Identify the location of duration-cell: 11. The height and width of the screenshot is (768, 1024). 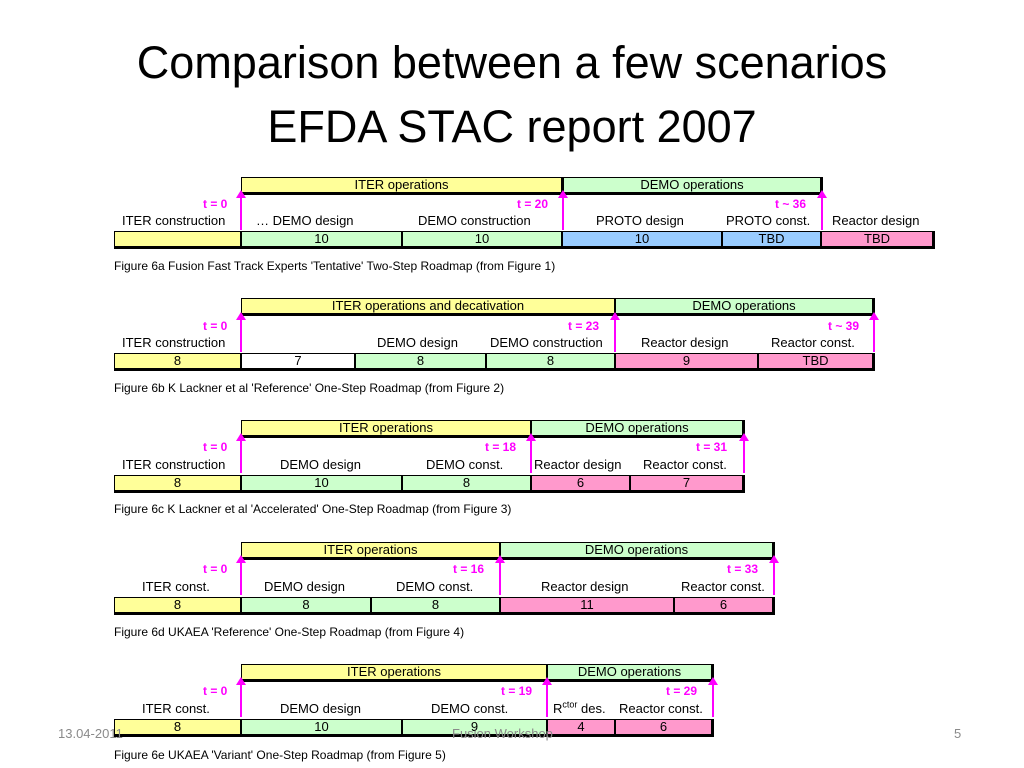
(588, 606).